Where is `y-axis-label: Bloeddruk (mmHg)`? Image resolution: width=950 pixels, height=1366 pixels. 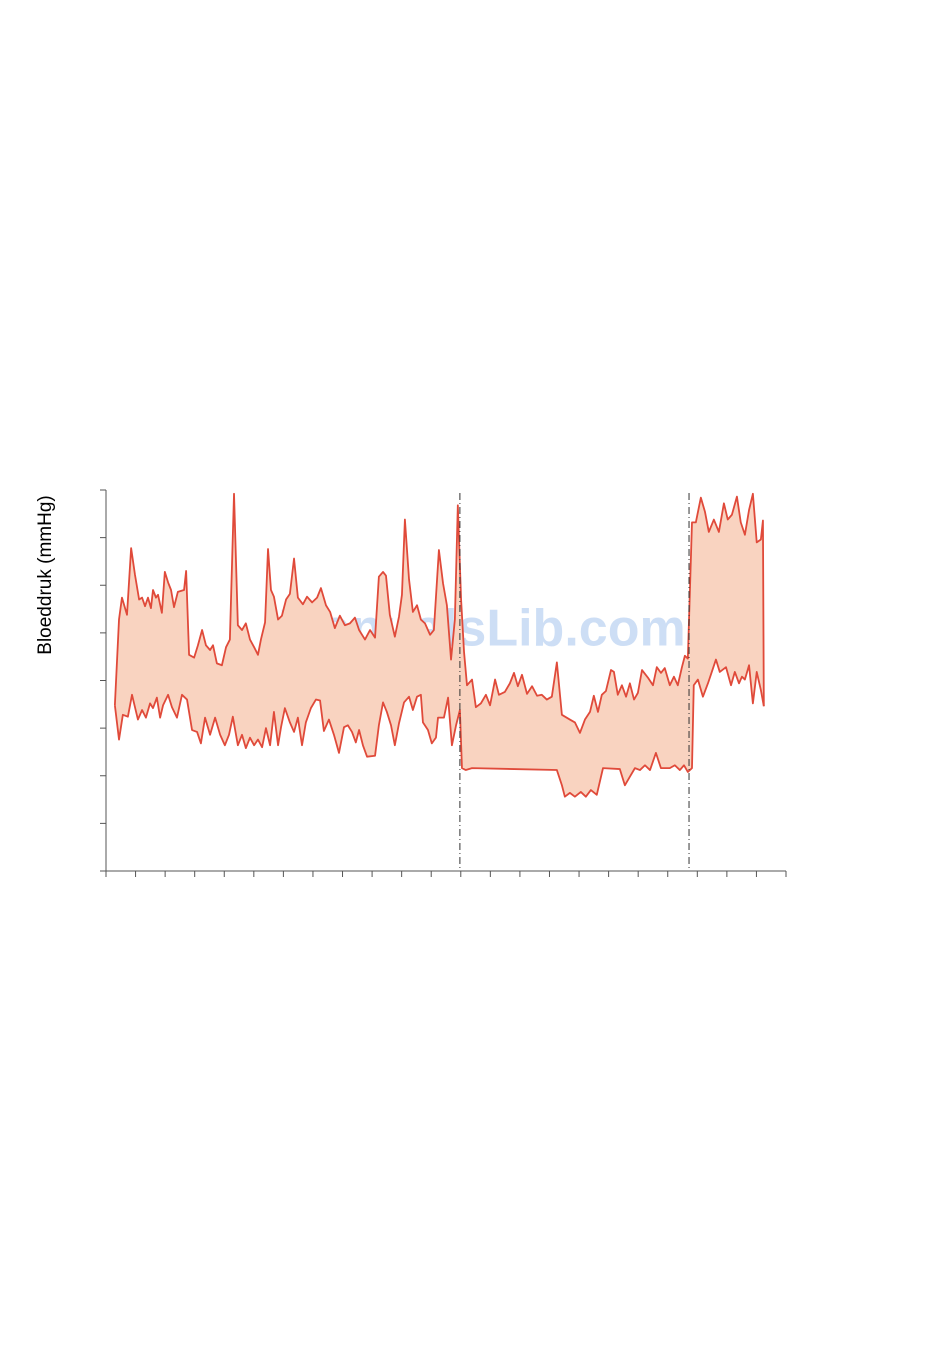 y-axis-label: Bloeddruk (mmHg) is located at coordinates (45, 574).